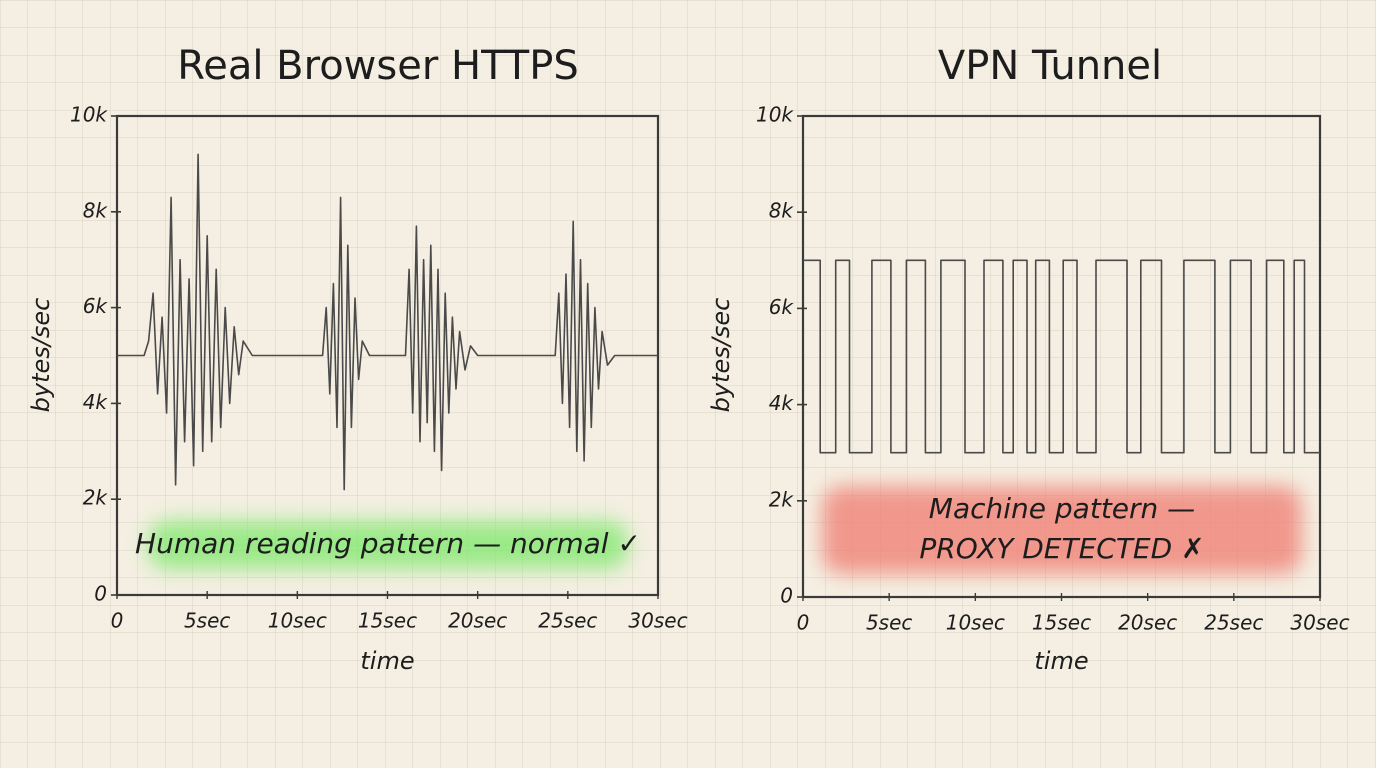  I want to click on annotation: PROXY DETECTED ✗, so click(1061, 548).